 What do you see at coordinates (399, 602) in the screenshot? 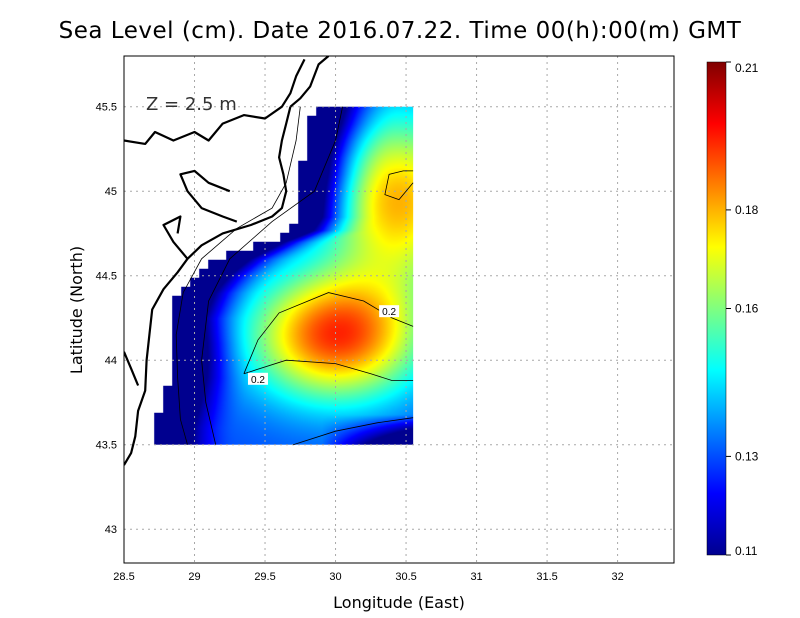
I see `x-axis-label: Longitude (East)` at bounding box center [399, 602].